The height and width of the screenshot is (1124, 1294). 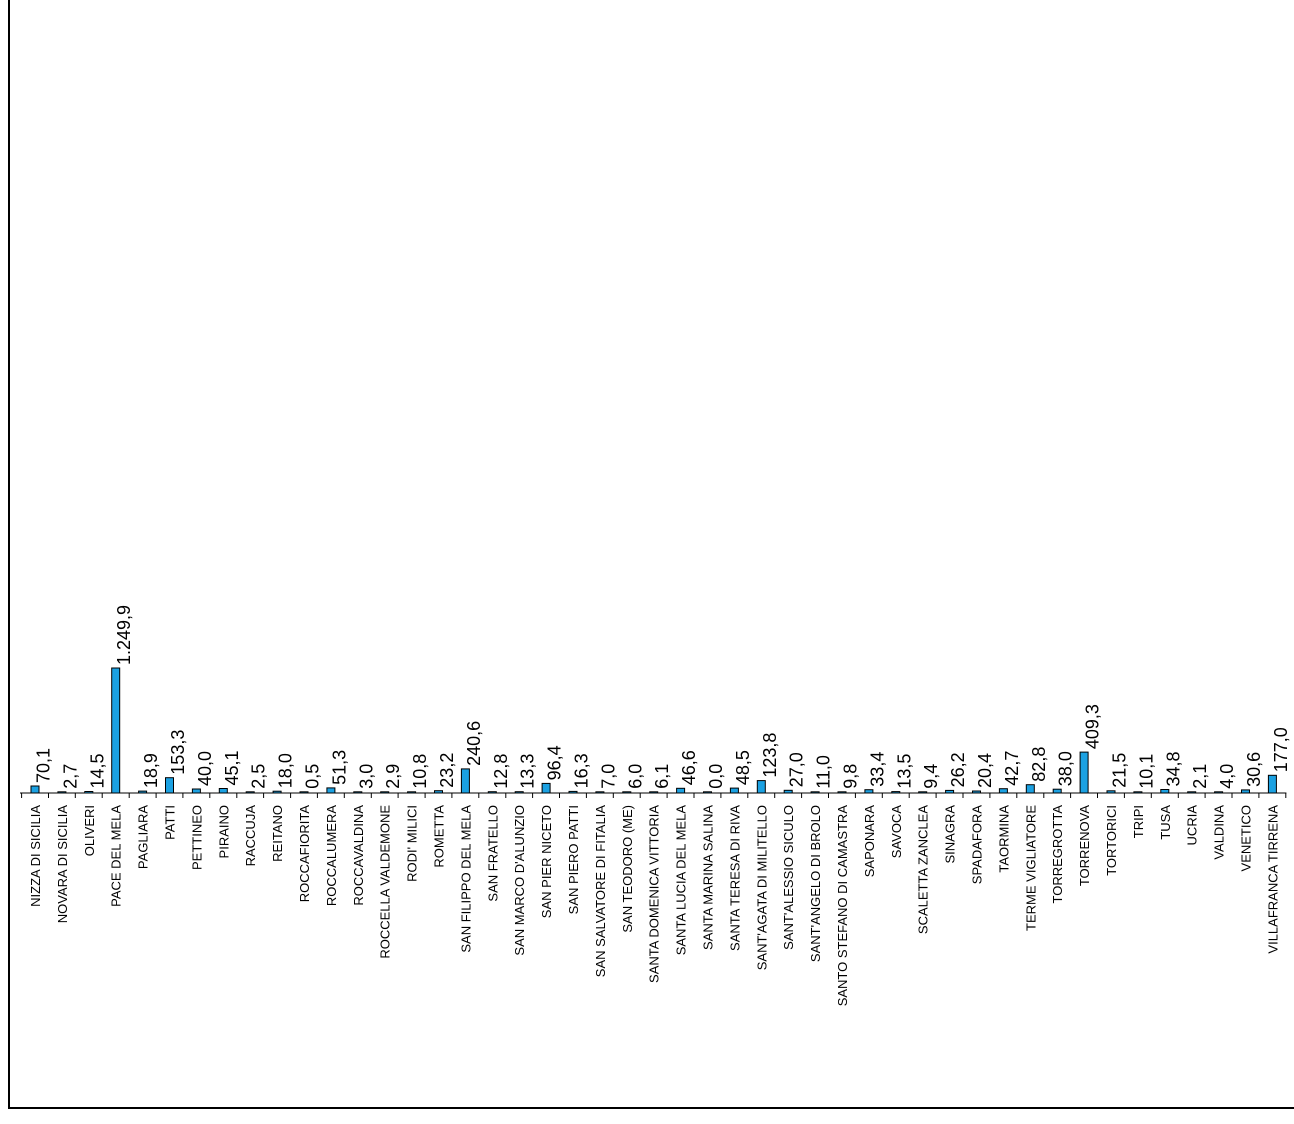 I want to click on category-label: SANTA MARINA SALINA, so click(x=708, y=877).